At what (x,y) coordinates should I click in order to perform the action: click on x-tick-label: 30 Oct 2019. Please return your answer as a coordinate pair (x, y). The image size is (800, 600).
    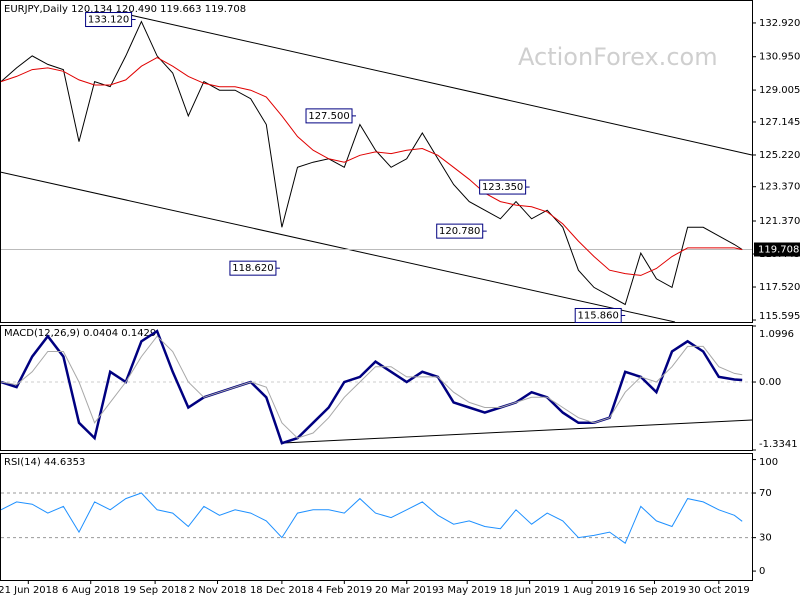
    Looking at the image, I should click on (719, 590).